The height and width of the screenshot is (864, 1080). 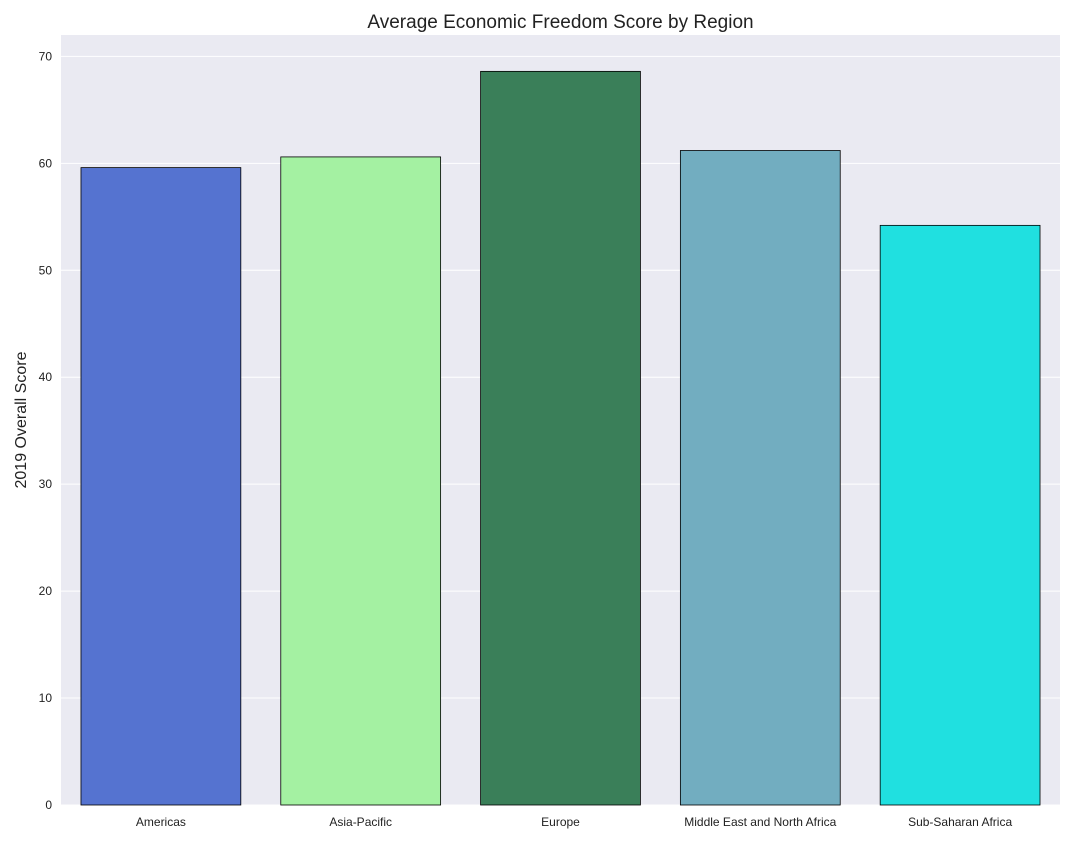 What do you see at coordinates (161, 486) in the screenshot?
I see `bar-americas` at bounding box center [161, 486].